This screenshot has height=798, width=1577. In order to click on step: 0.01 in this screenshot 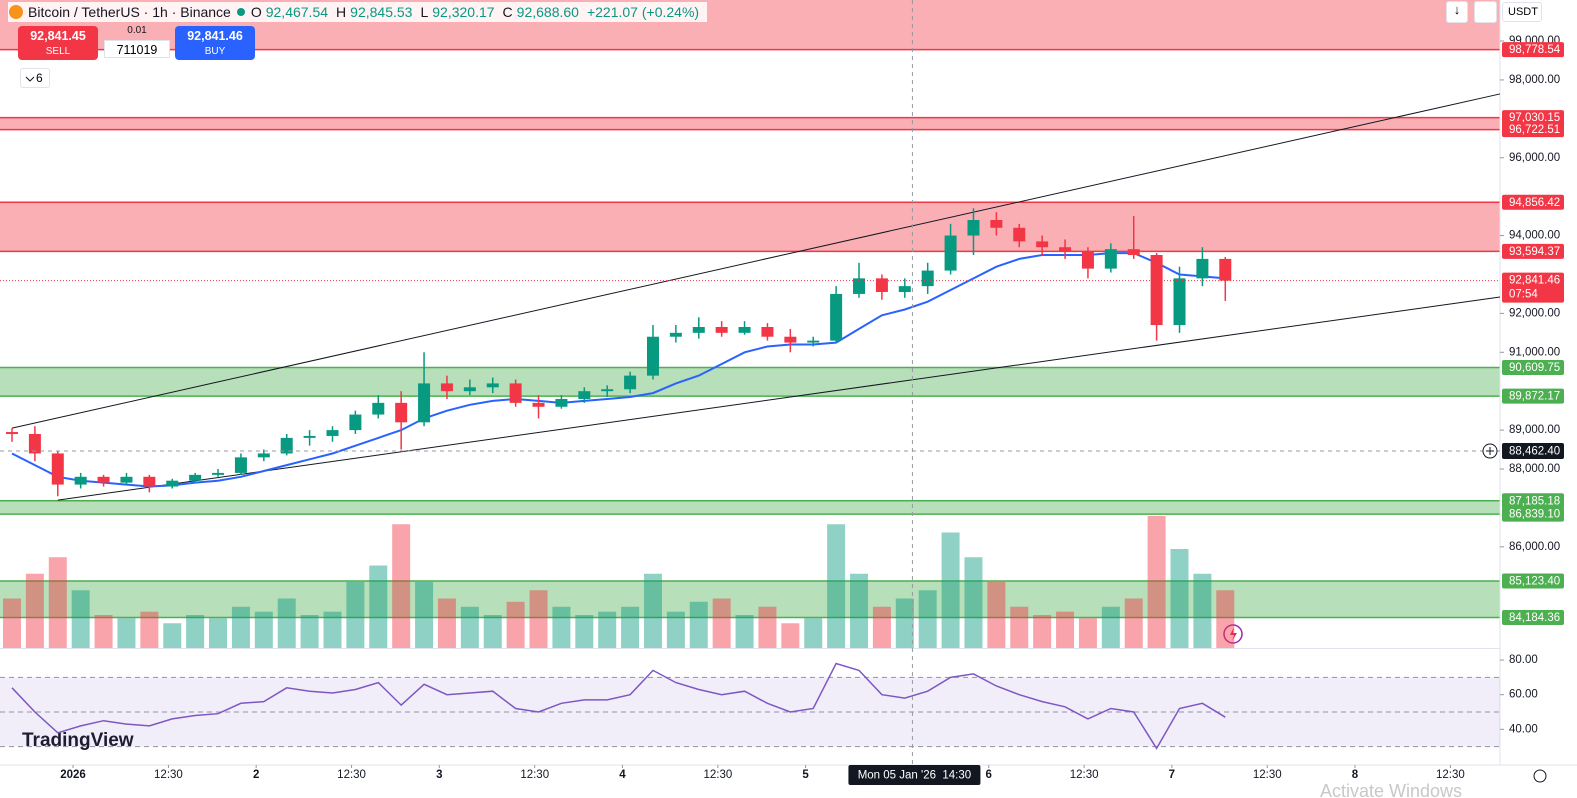, I will do `click(137, 30)`.